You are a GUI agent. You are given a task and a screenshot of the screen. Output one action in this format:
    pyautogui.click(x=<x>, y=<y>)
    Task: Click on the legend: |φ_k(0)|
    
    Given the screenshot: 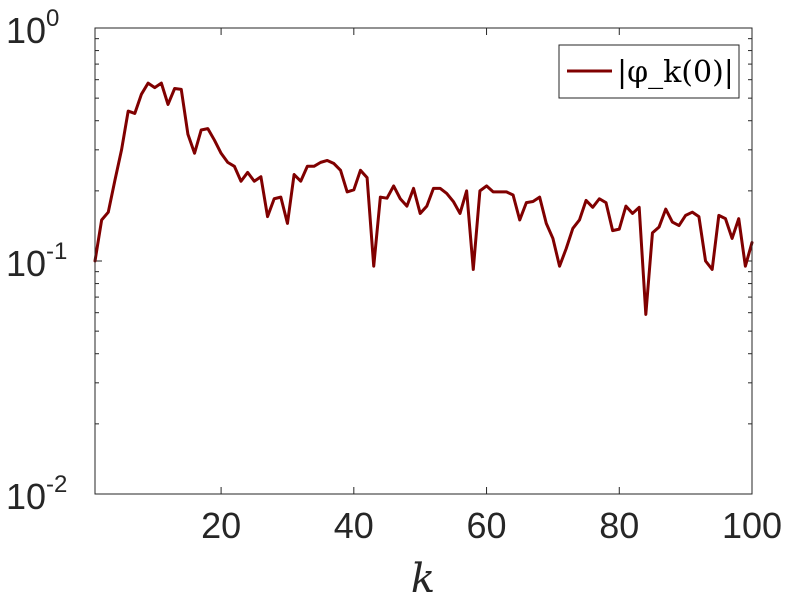 What is the action you would take?
    pyautogui.click(x=649, y=71)
    